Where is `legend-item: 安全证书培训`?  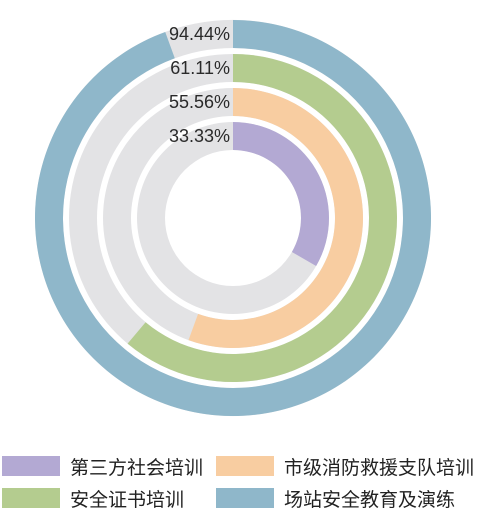
legend-item: 安全证书培训 is located at coordinates (93, 498).